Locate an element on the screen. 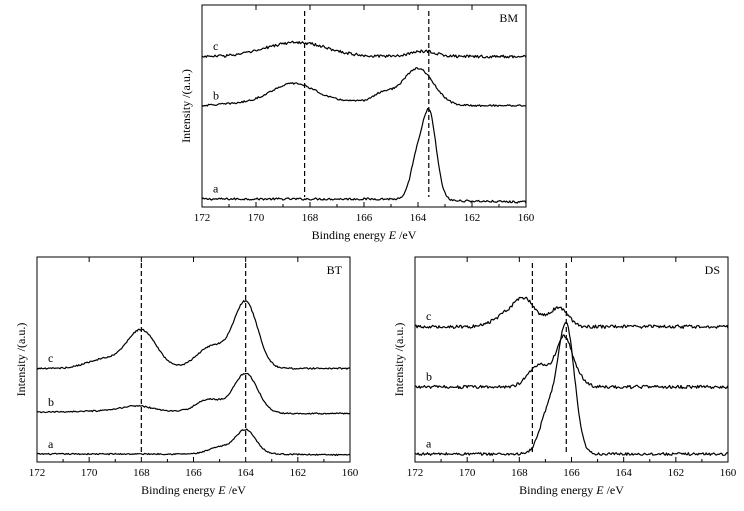 This screenshot has width=744, height=511. panel-title: BT is located at coordinates (335, 270).